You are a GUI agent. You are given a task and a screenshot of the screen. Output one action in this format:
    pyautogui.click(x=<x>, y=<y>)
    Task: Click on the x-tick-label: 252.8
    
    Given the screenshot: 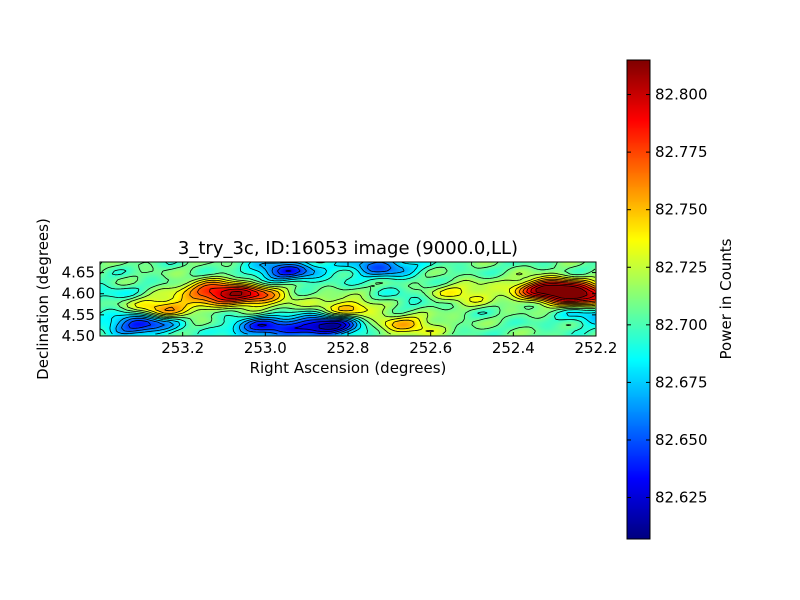 What is the action you would take?
    pyautogui.click(x=348, y=348)
    